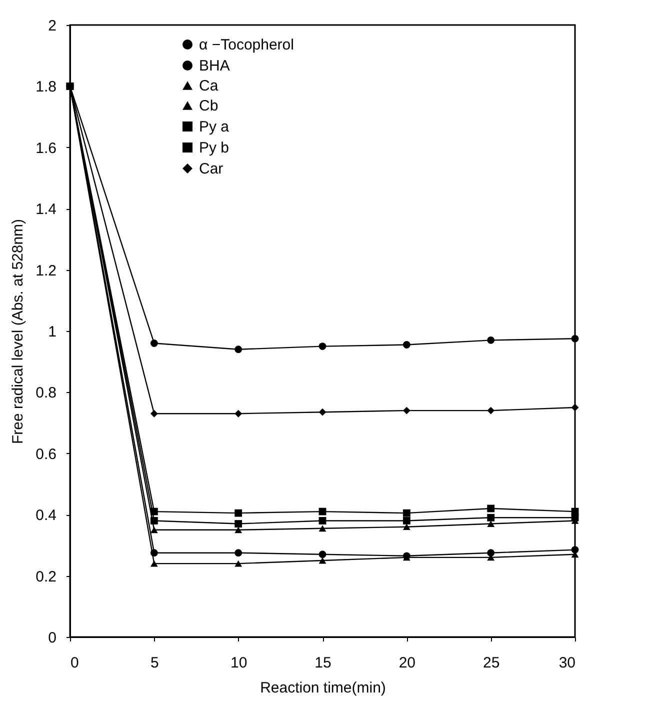  What do you see at coordinates (46, 209) in the screenshot?
I see `y-tick-label: 1.4` at bounding box center [46, 209].